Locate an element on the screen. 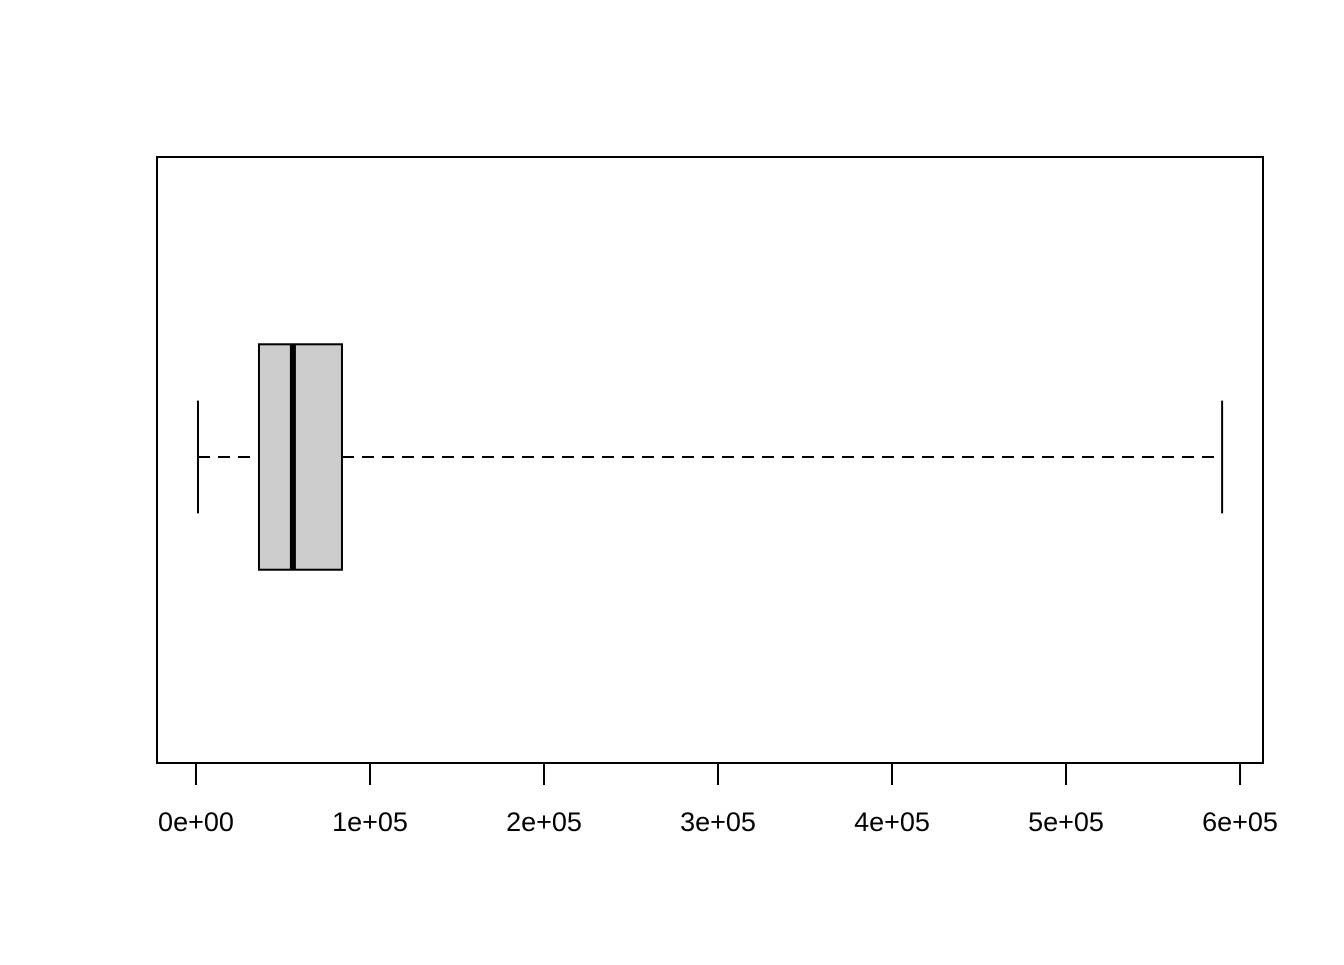 The width and height of the screenshot is (1344, 965). x-tick-label: 5e+05 is located at coordinates (1066, 822).